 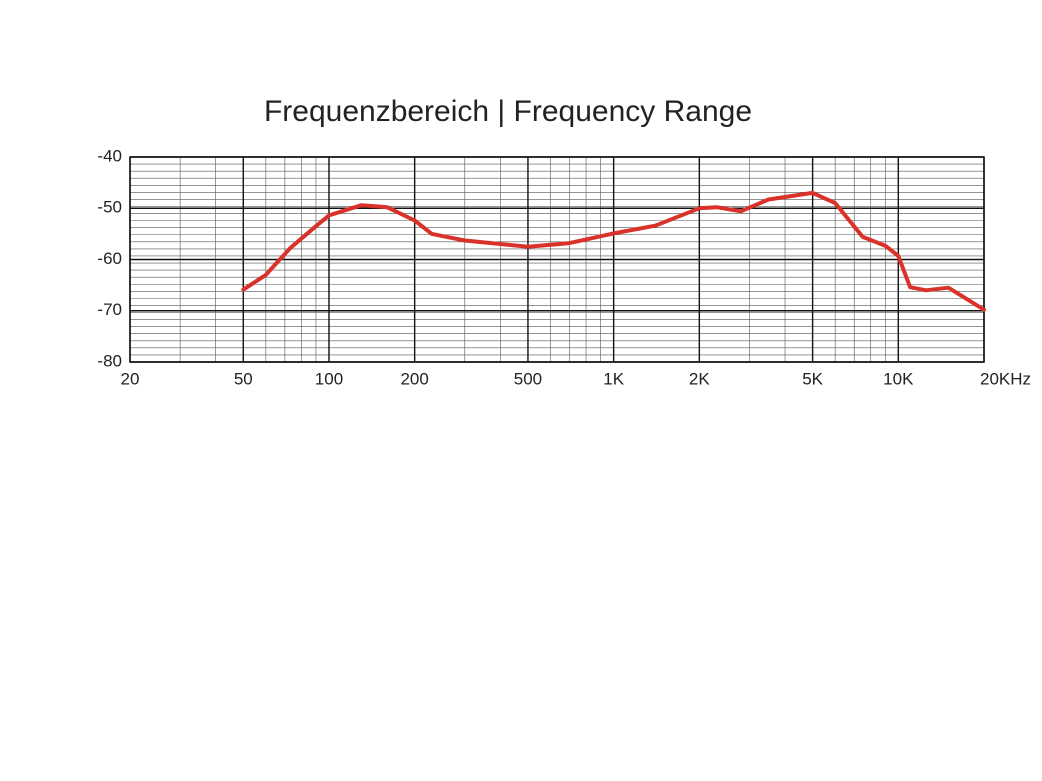 I want to click on x-tick-label: 2K, so click(x=699, y=378).